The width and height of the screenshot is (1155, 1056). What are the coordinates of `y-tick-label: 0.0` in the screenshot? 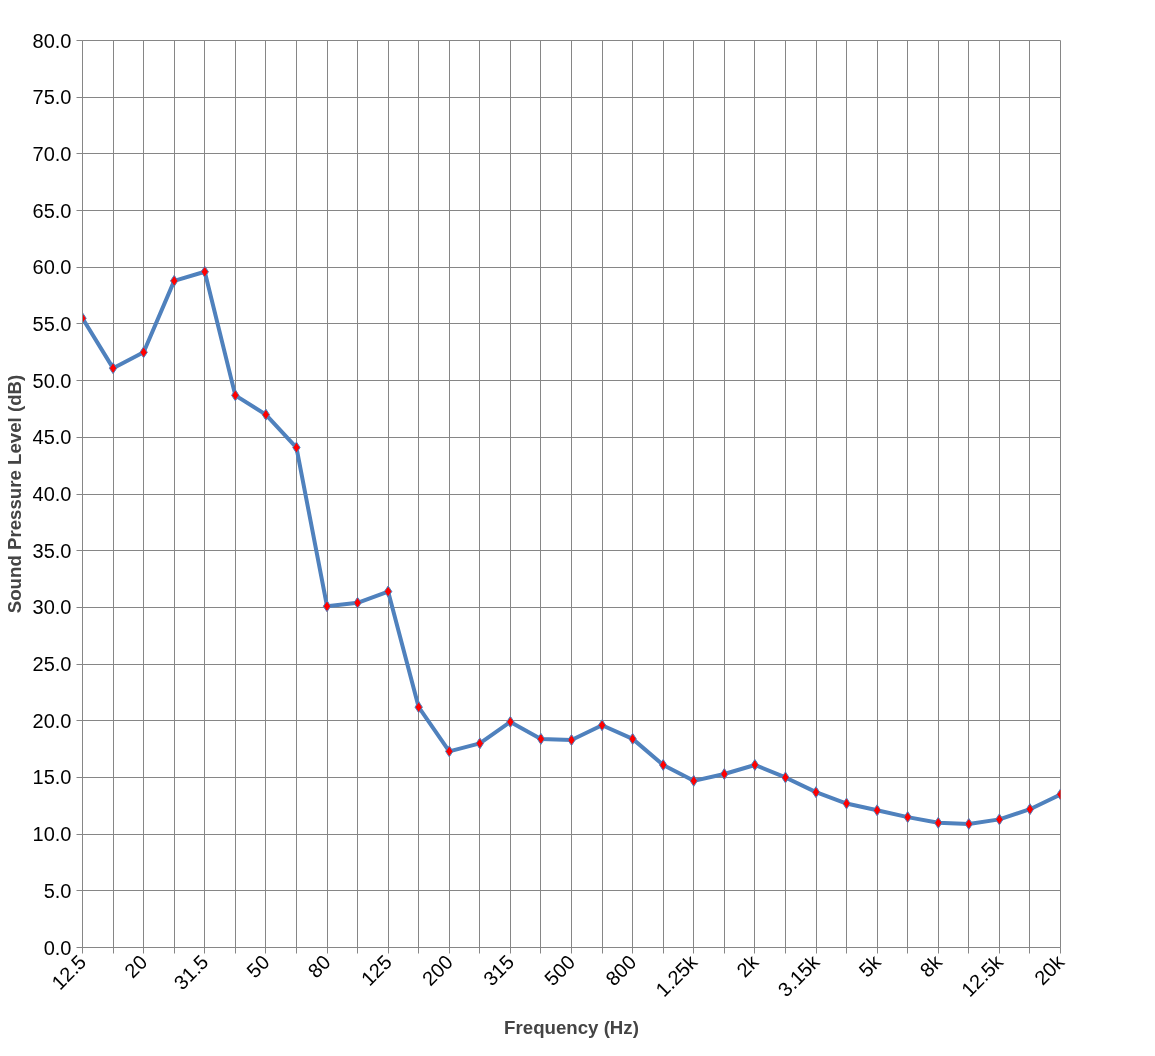 It's located at (57, 947).